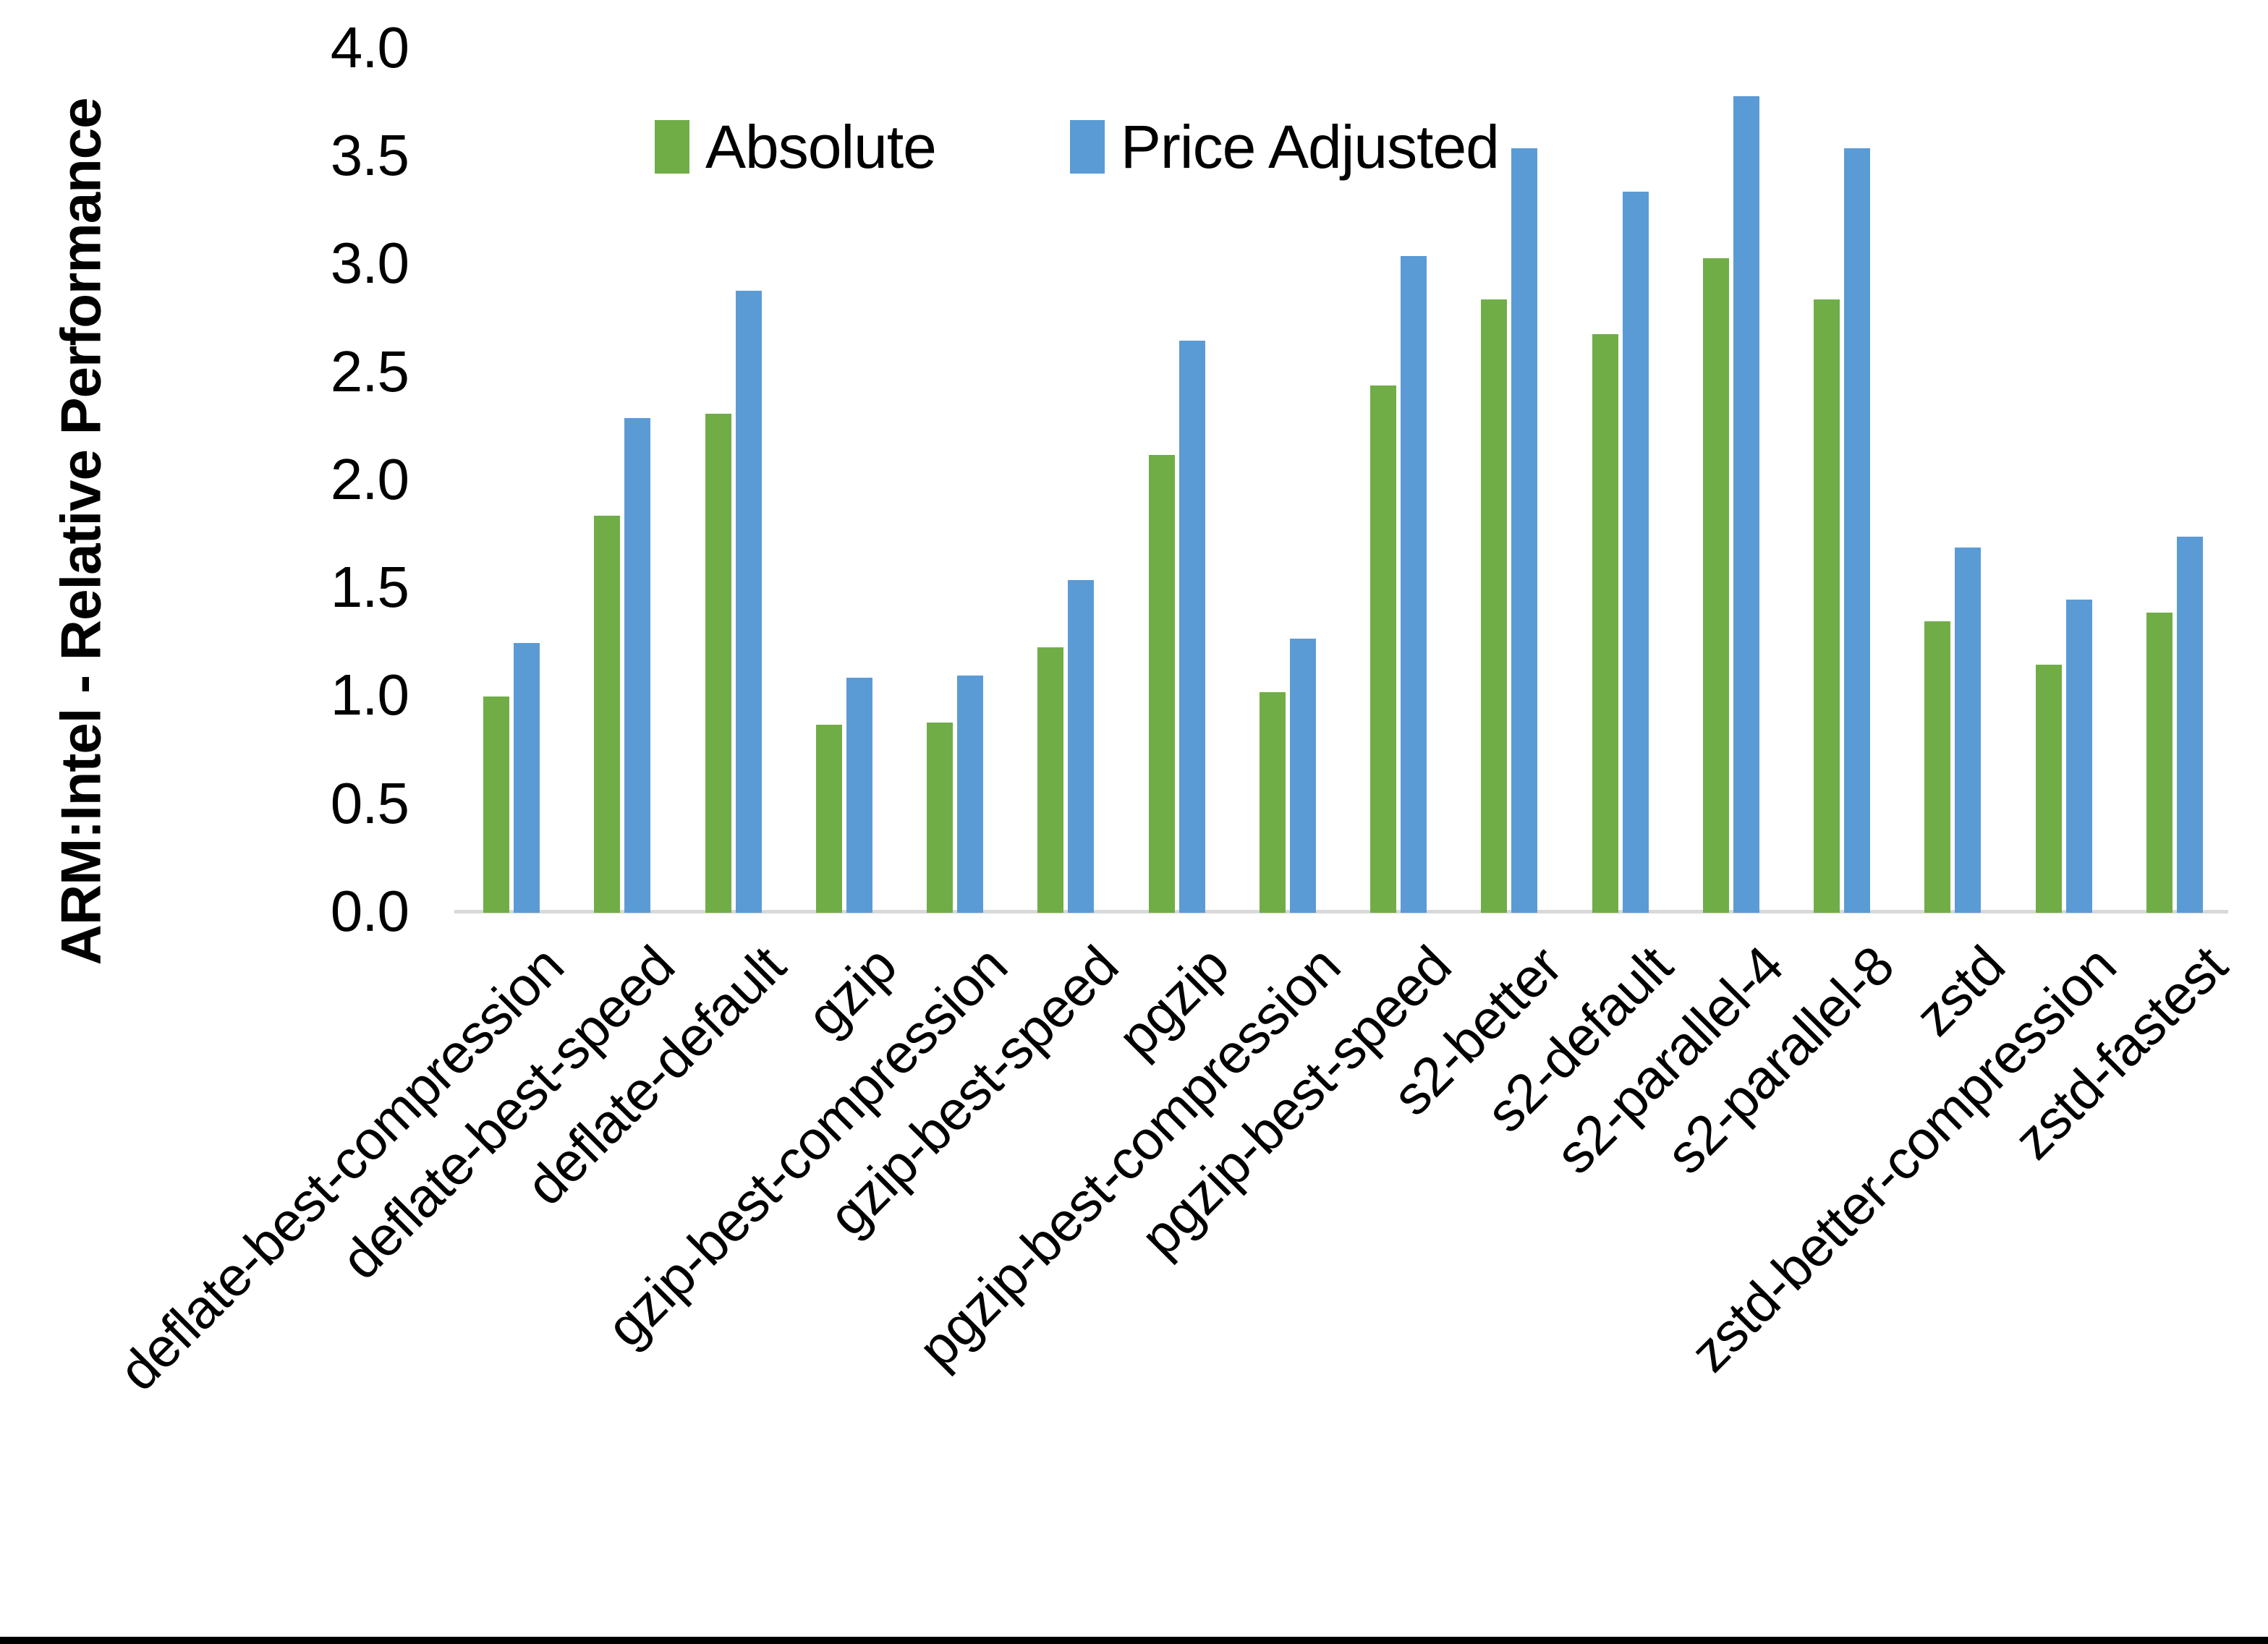 The width and height of the screenshot is (2268, 1644). I want to click on bar-price-adjusted-pgzip-best-compression, so click(1302, 775).